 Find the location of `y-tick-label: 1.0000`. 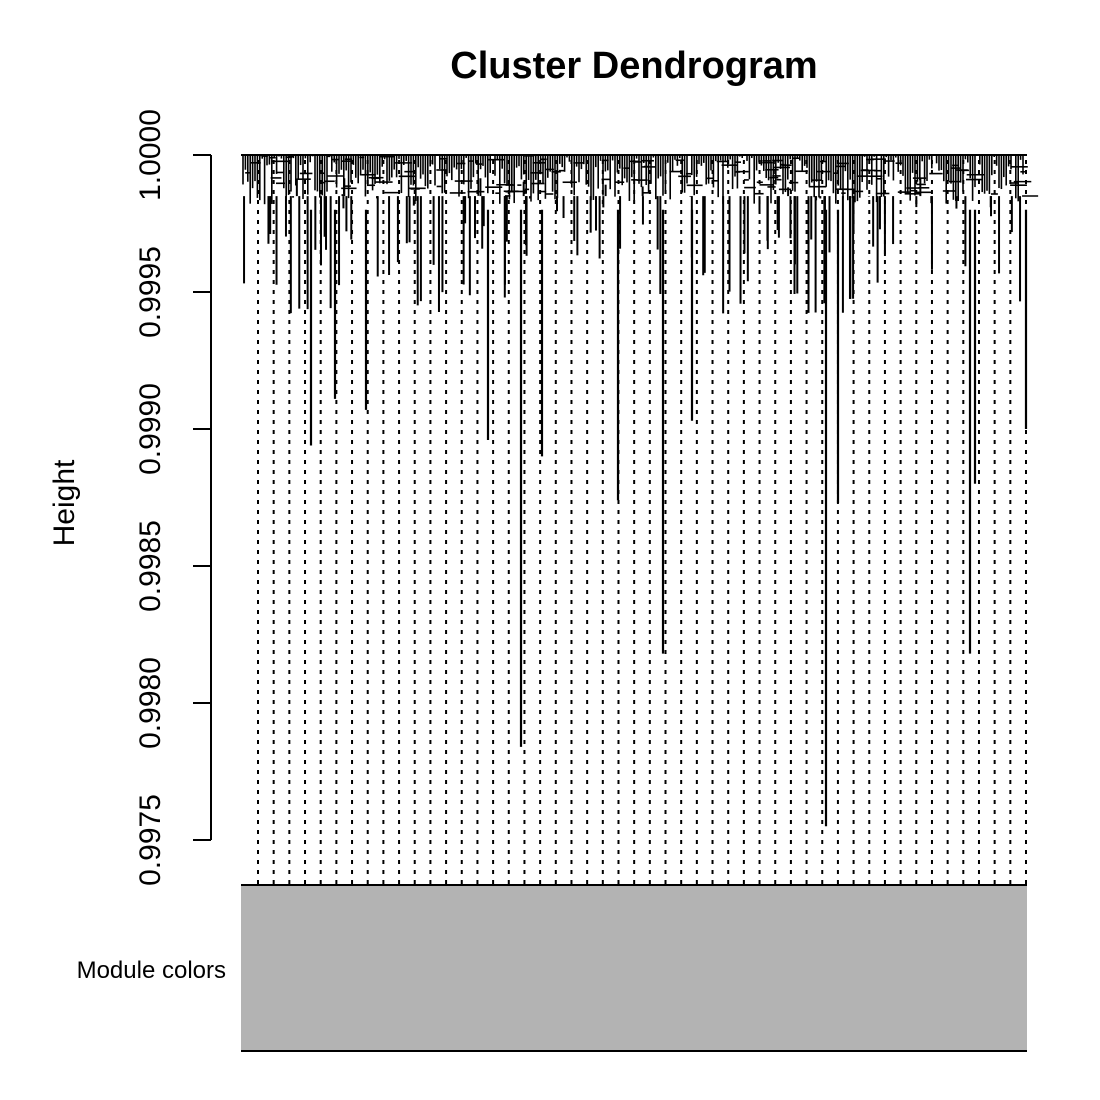

y-tick-label: 1.0000 is located at coordinates (150, 155).